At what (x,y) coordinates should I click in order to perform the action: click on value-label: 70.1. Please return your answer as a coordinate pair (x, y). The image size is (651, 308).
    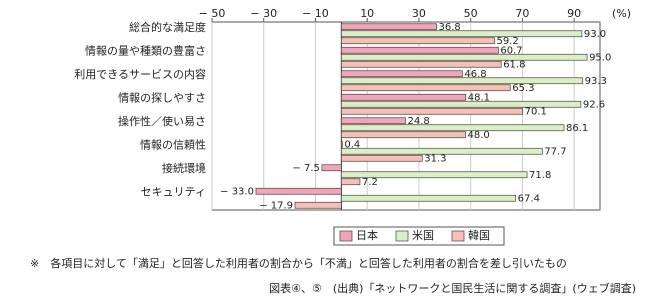
    Looking at the image, I should click on (536, 111).